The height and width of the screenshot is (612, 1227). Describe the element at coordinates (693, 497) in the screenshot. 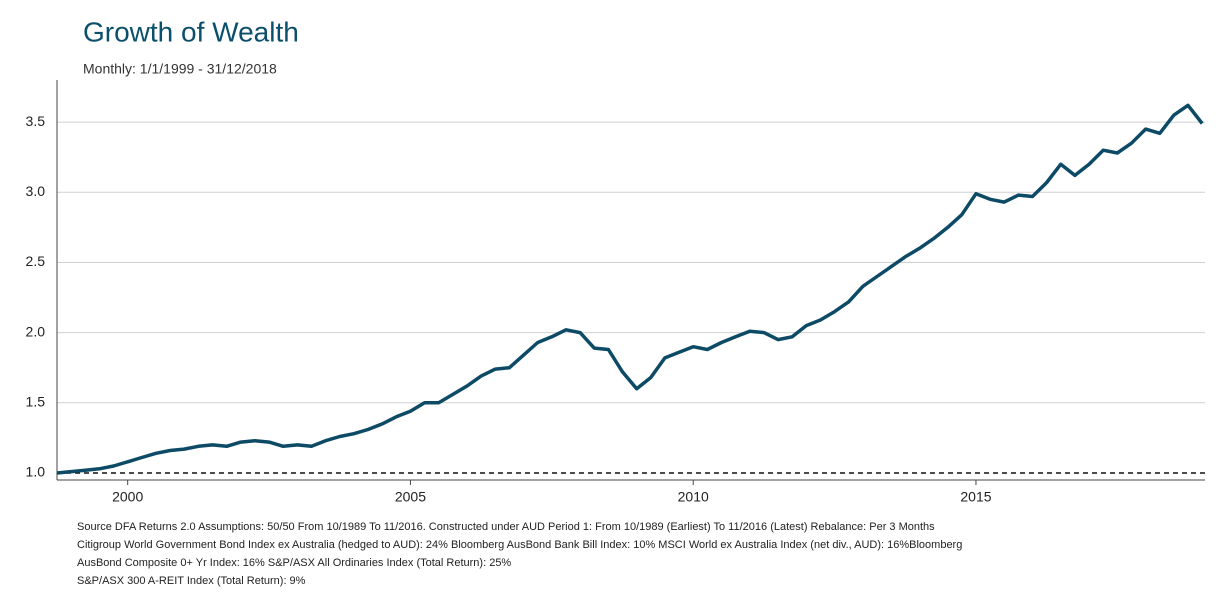

I see `x-tick-label: 2010` at that location.